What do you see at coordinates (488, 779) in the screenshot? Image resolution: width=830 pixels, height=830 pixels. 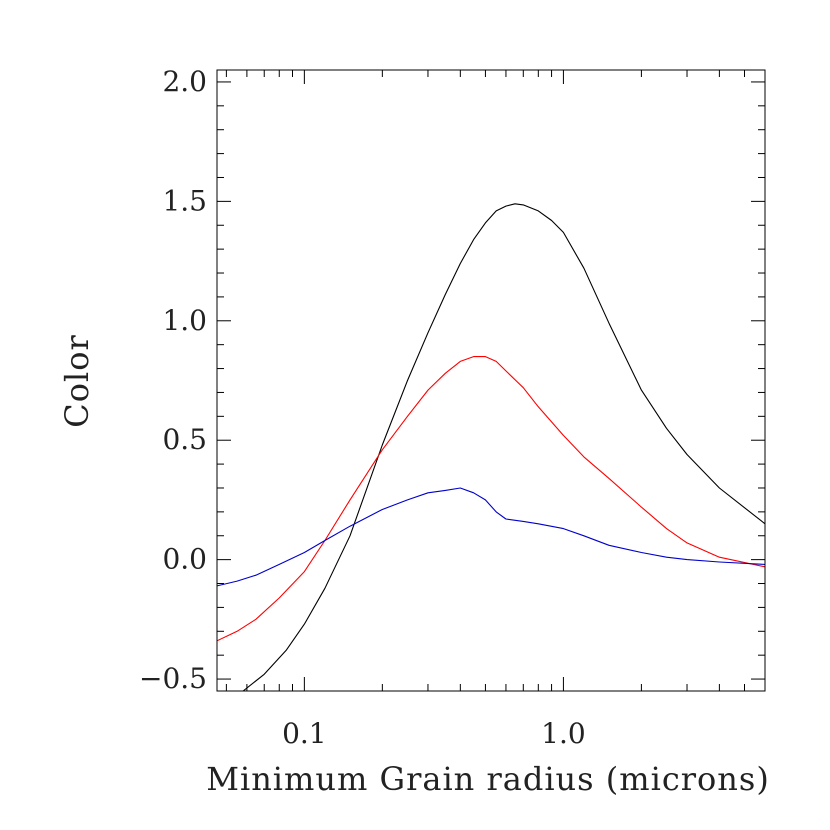 I see `x-axis-title: Minimum Grain radius (microns)` at bounding box center [488, 779].